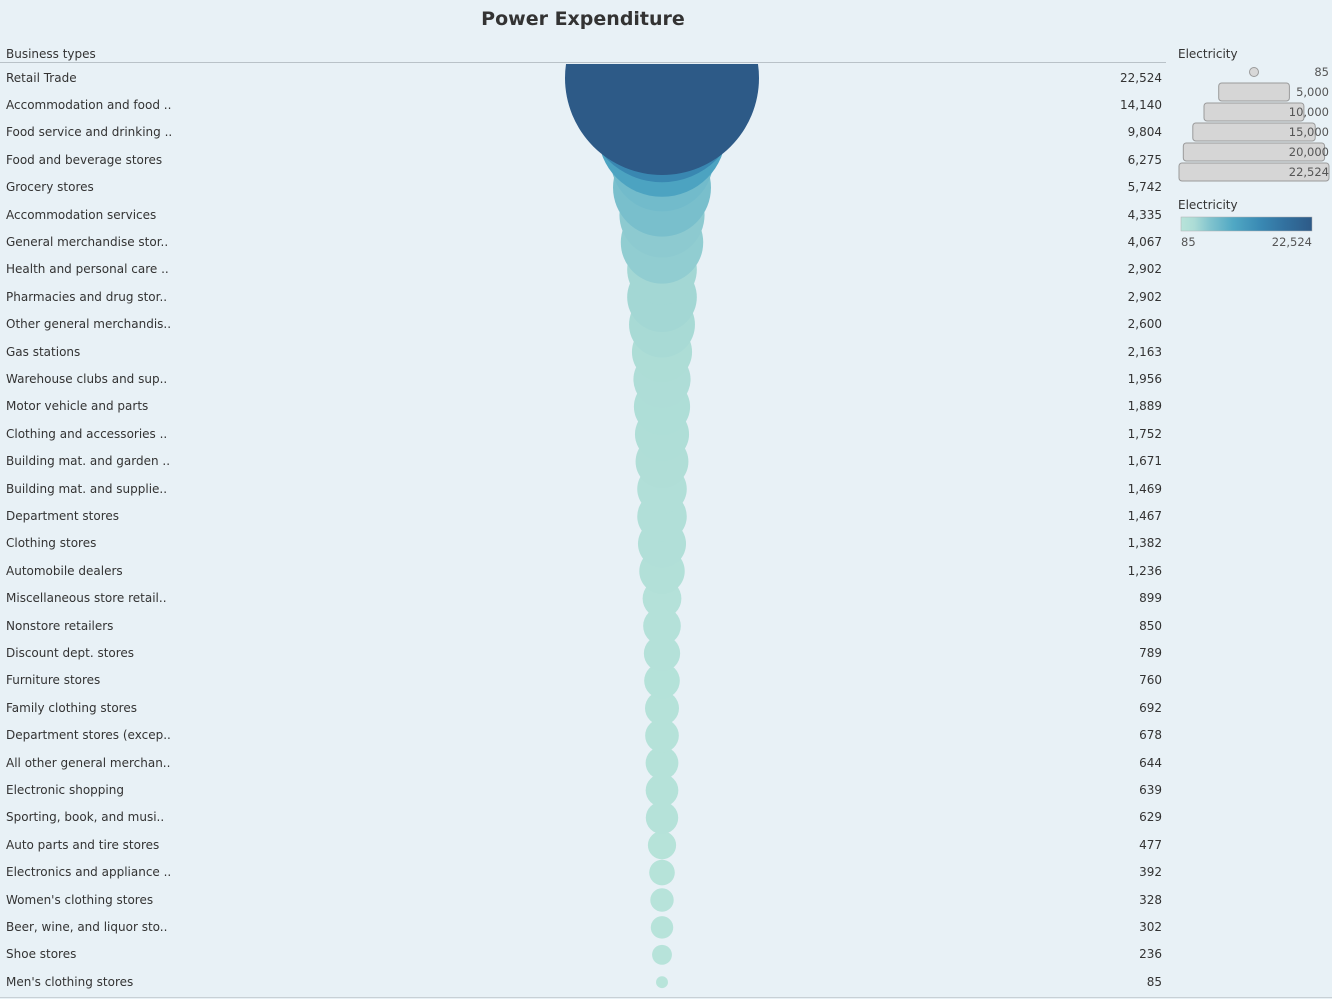  What do you see at coordinates (583, 680) in the screenshot?
I see `table-row: Furniture stores 760` at bounding box center [583, 680].